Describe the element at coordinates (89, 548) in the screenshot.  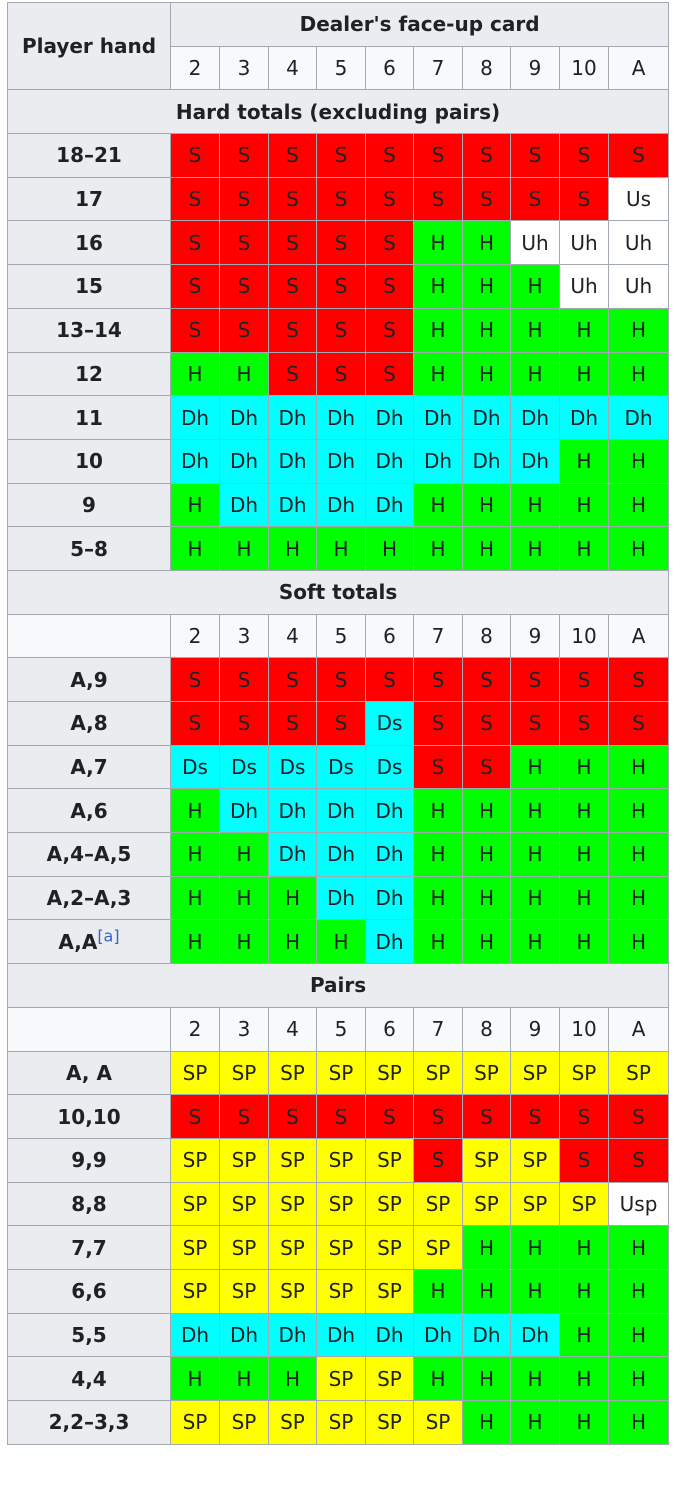
I see `player-hand-label: 5–8` at that location.